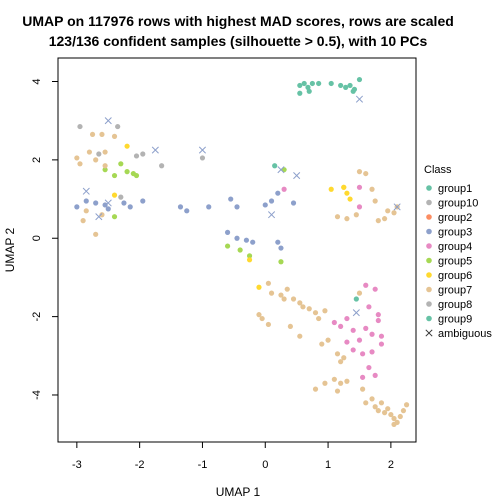 This screenshot has width=504, height=504. I want to click on point-group8, so click(136, 156).